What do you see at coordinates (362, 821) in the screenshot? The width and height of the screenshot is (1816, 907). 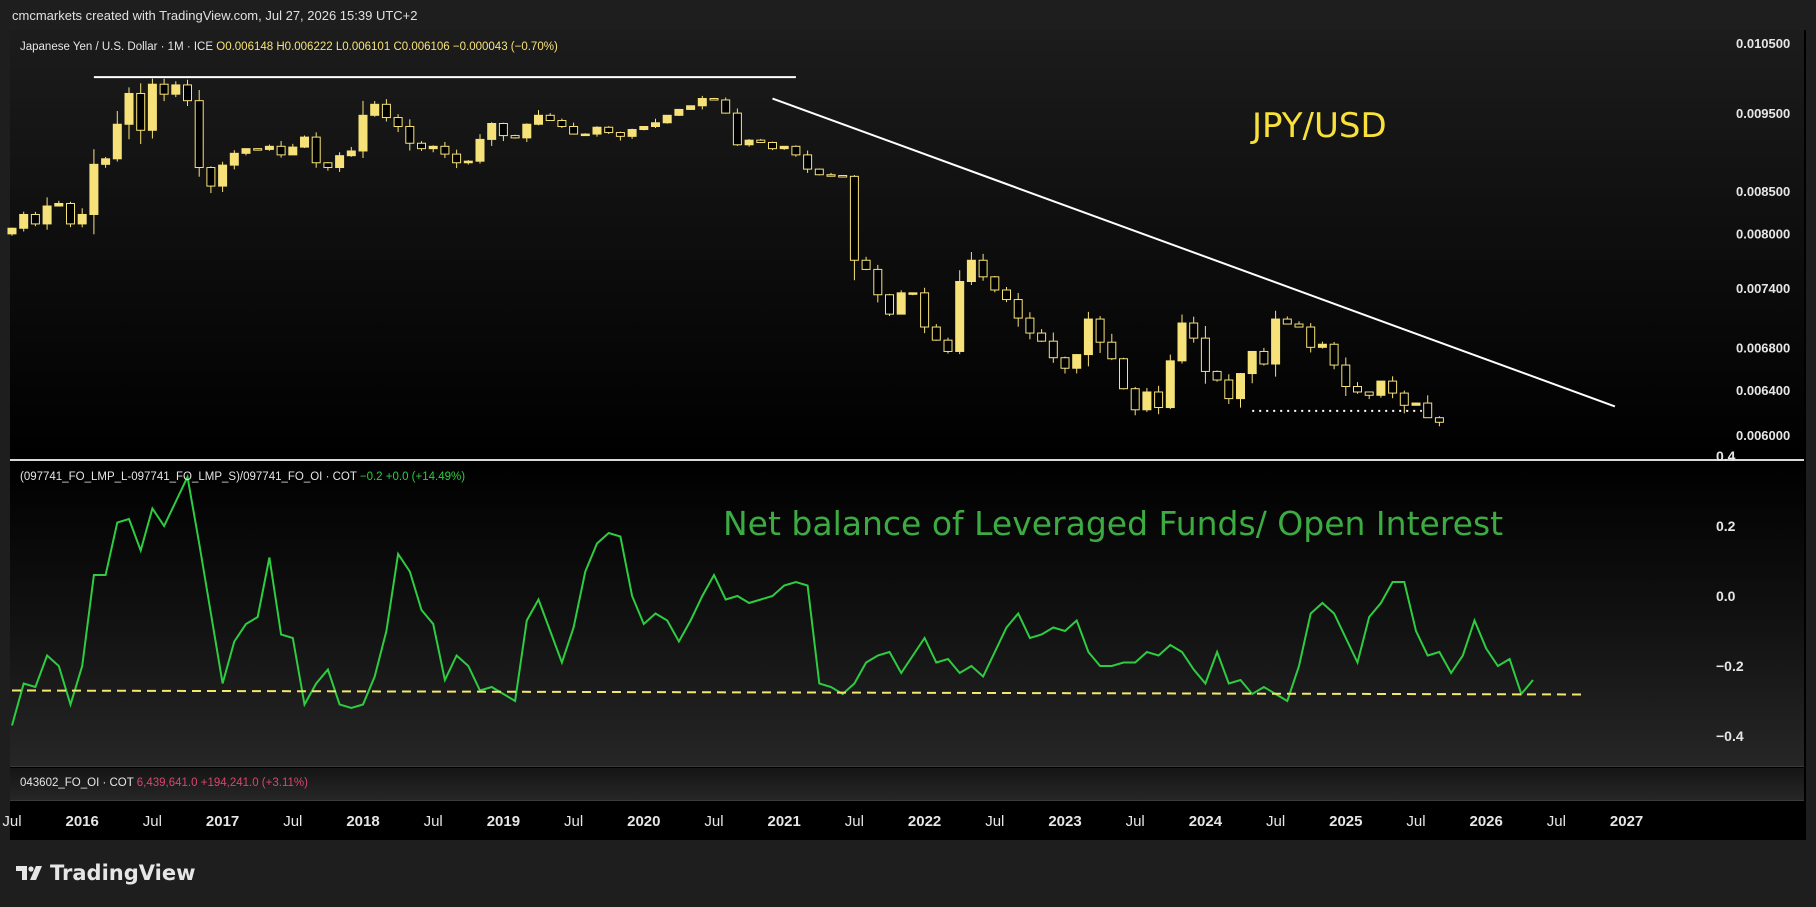 I see `time-axis-label: 2018` at bounding box center [362, 821].